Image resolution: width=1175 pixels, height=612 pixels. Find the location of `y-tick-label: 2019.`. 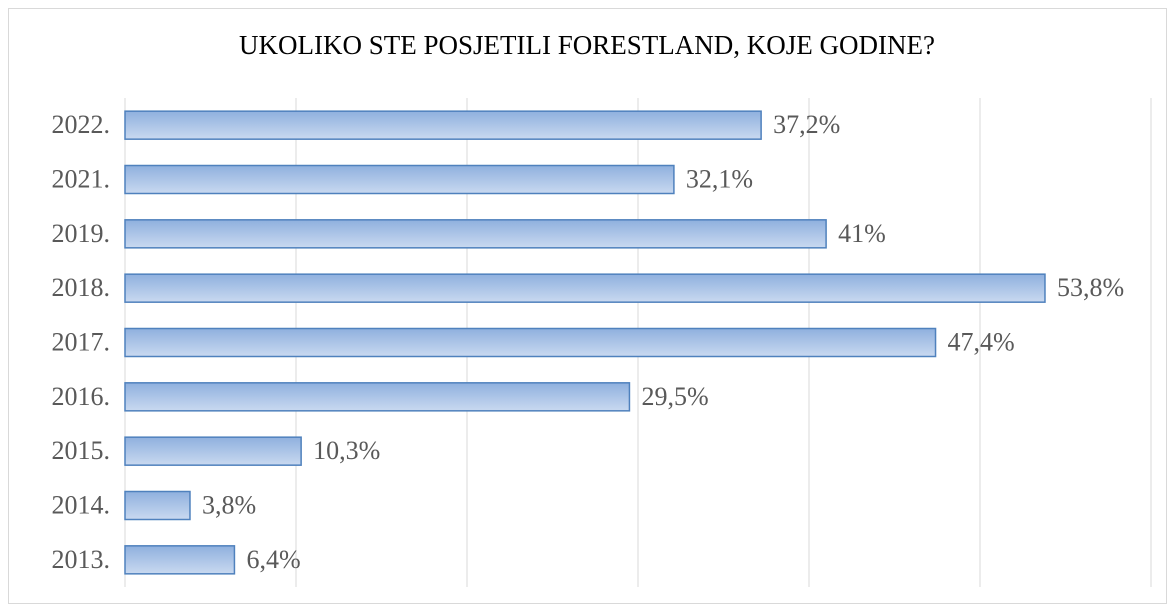

y-tick-label: 2019. is located at coordinates (81, 233).